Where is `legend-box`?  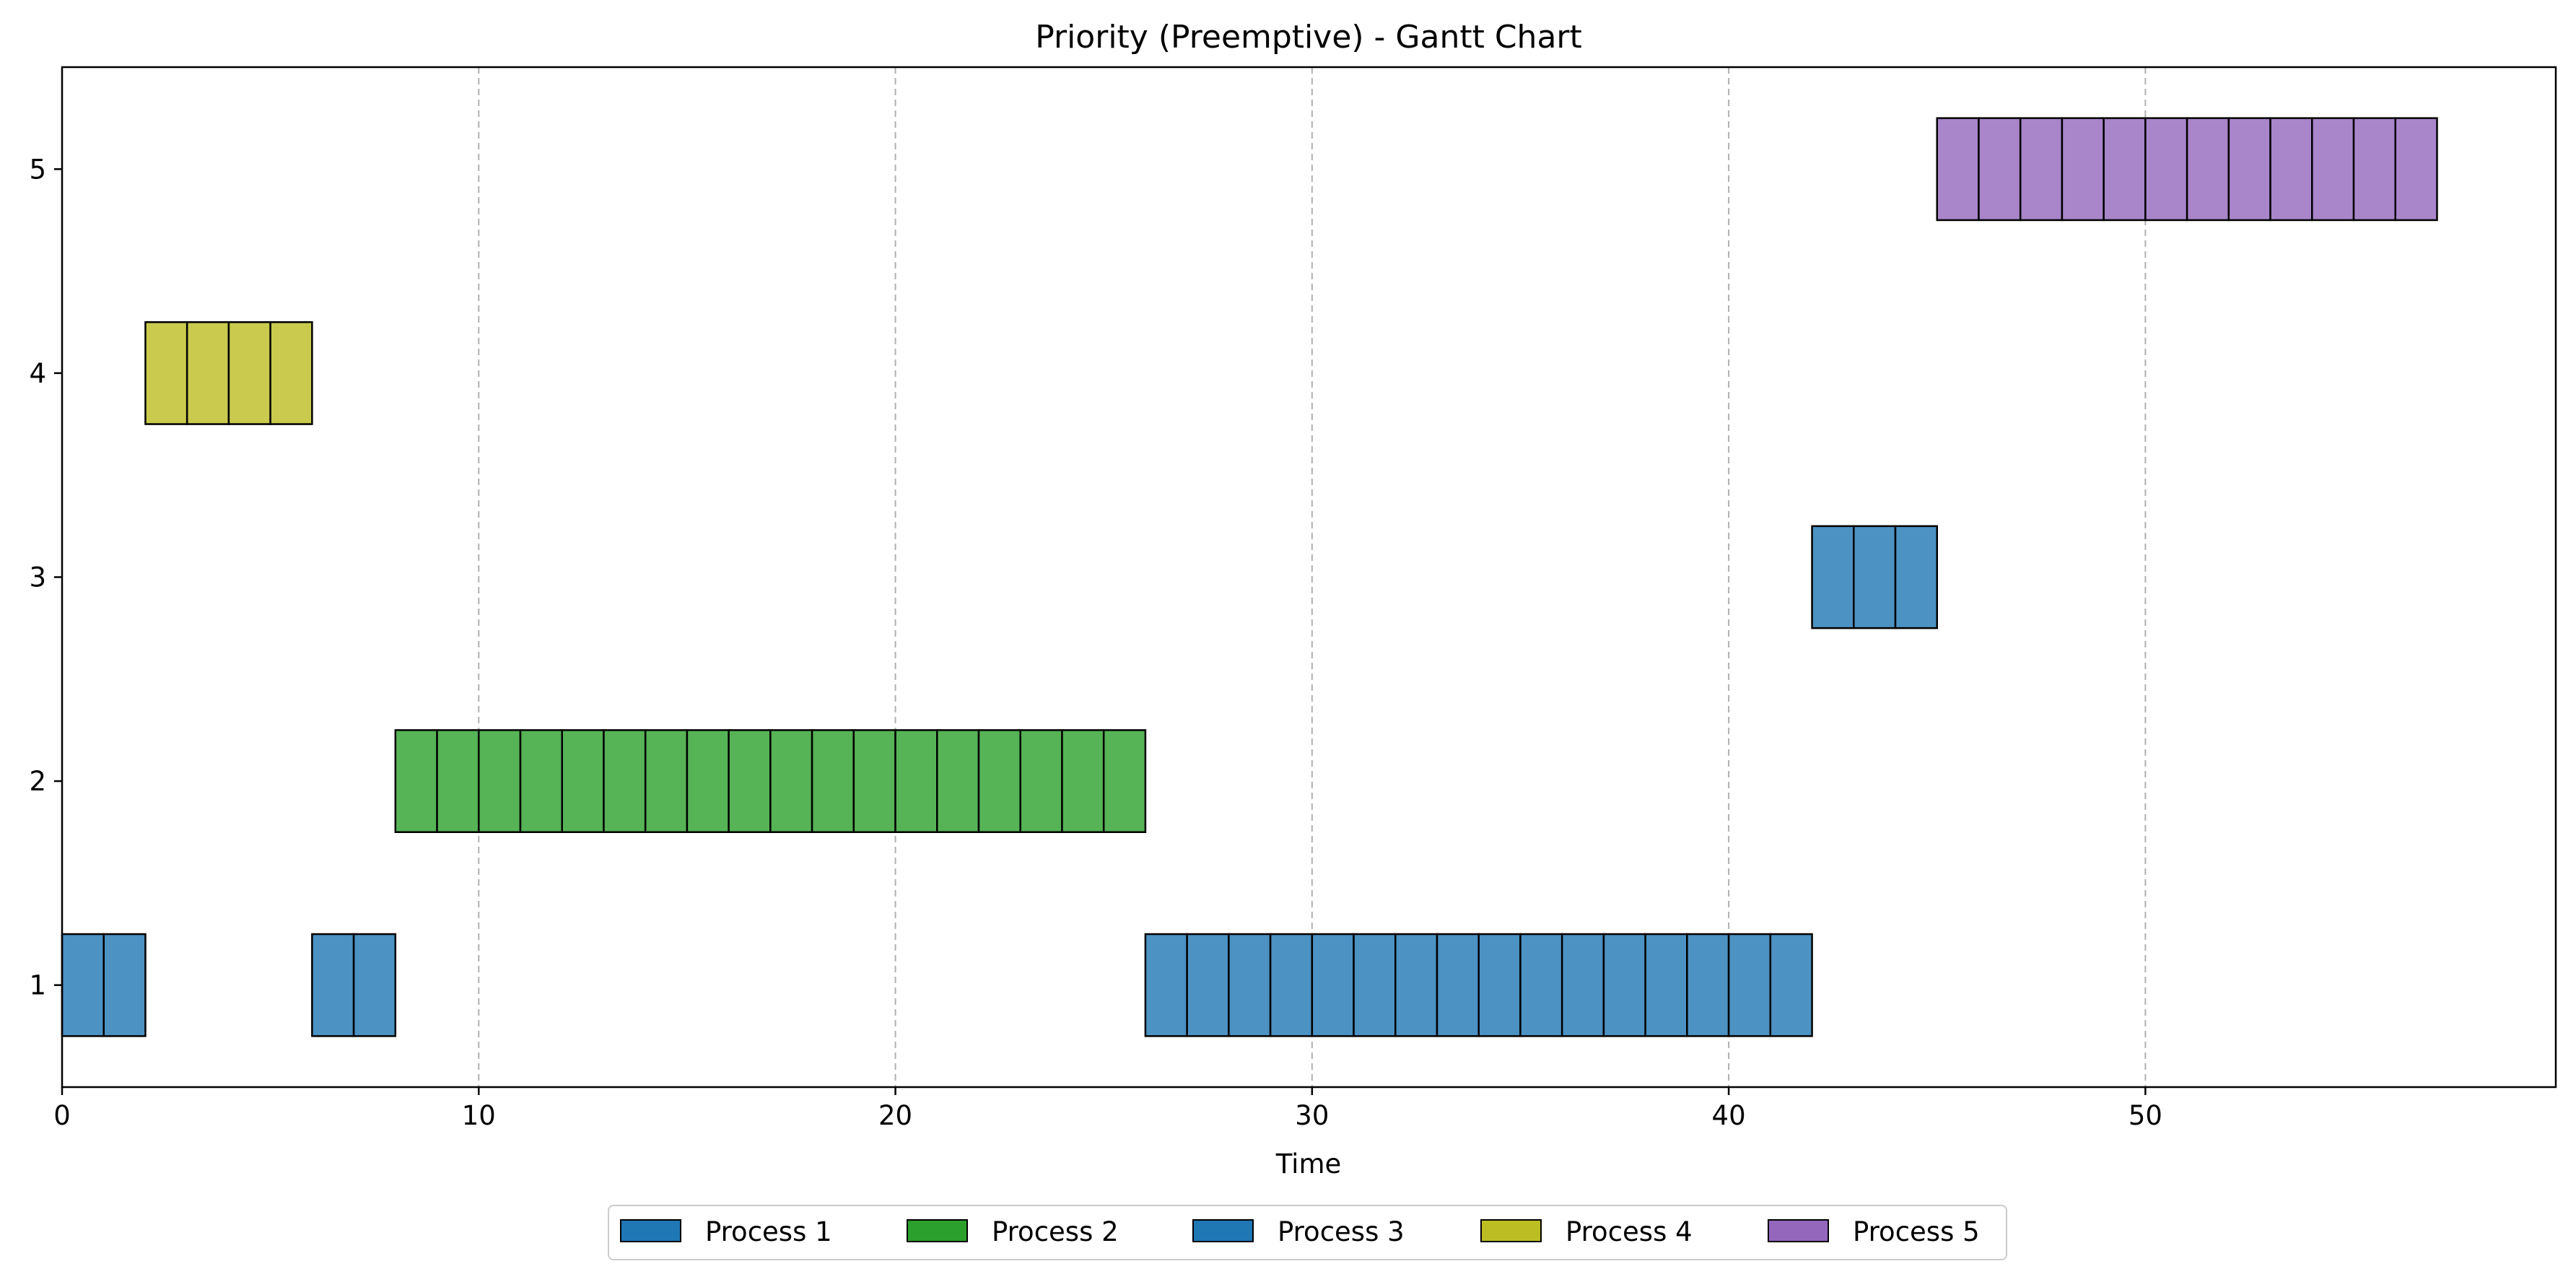 legend-box is located at coordinates (1307, 1232).